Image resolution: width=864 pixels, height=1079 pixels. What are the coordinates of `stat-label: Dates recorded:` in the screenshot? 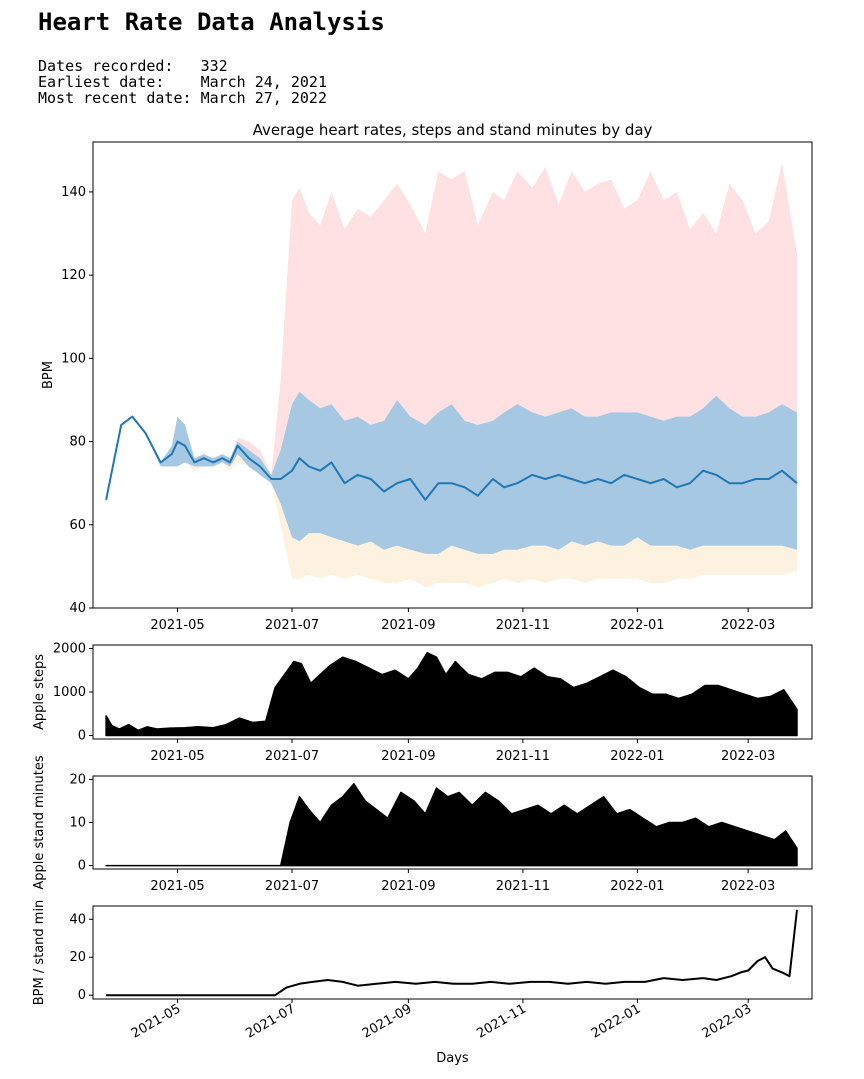 It's located at (119, 66).